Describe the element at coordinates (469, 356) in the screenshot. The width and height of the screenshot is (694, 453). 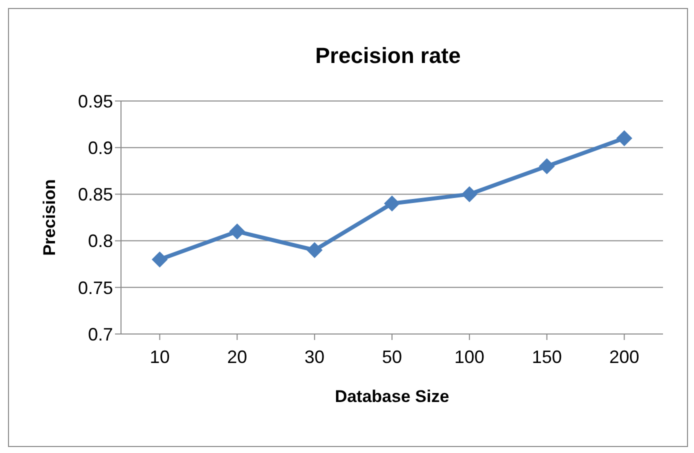
I see `x-tick-label: 100` at that location.